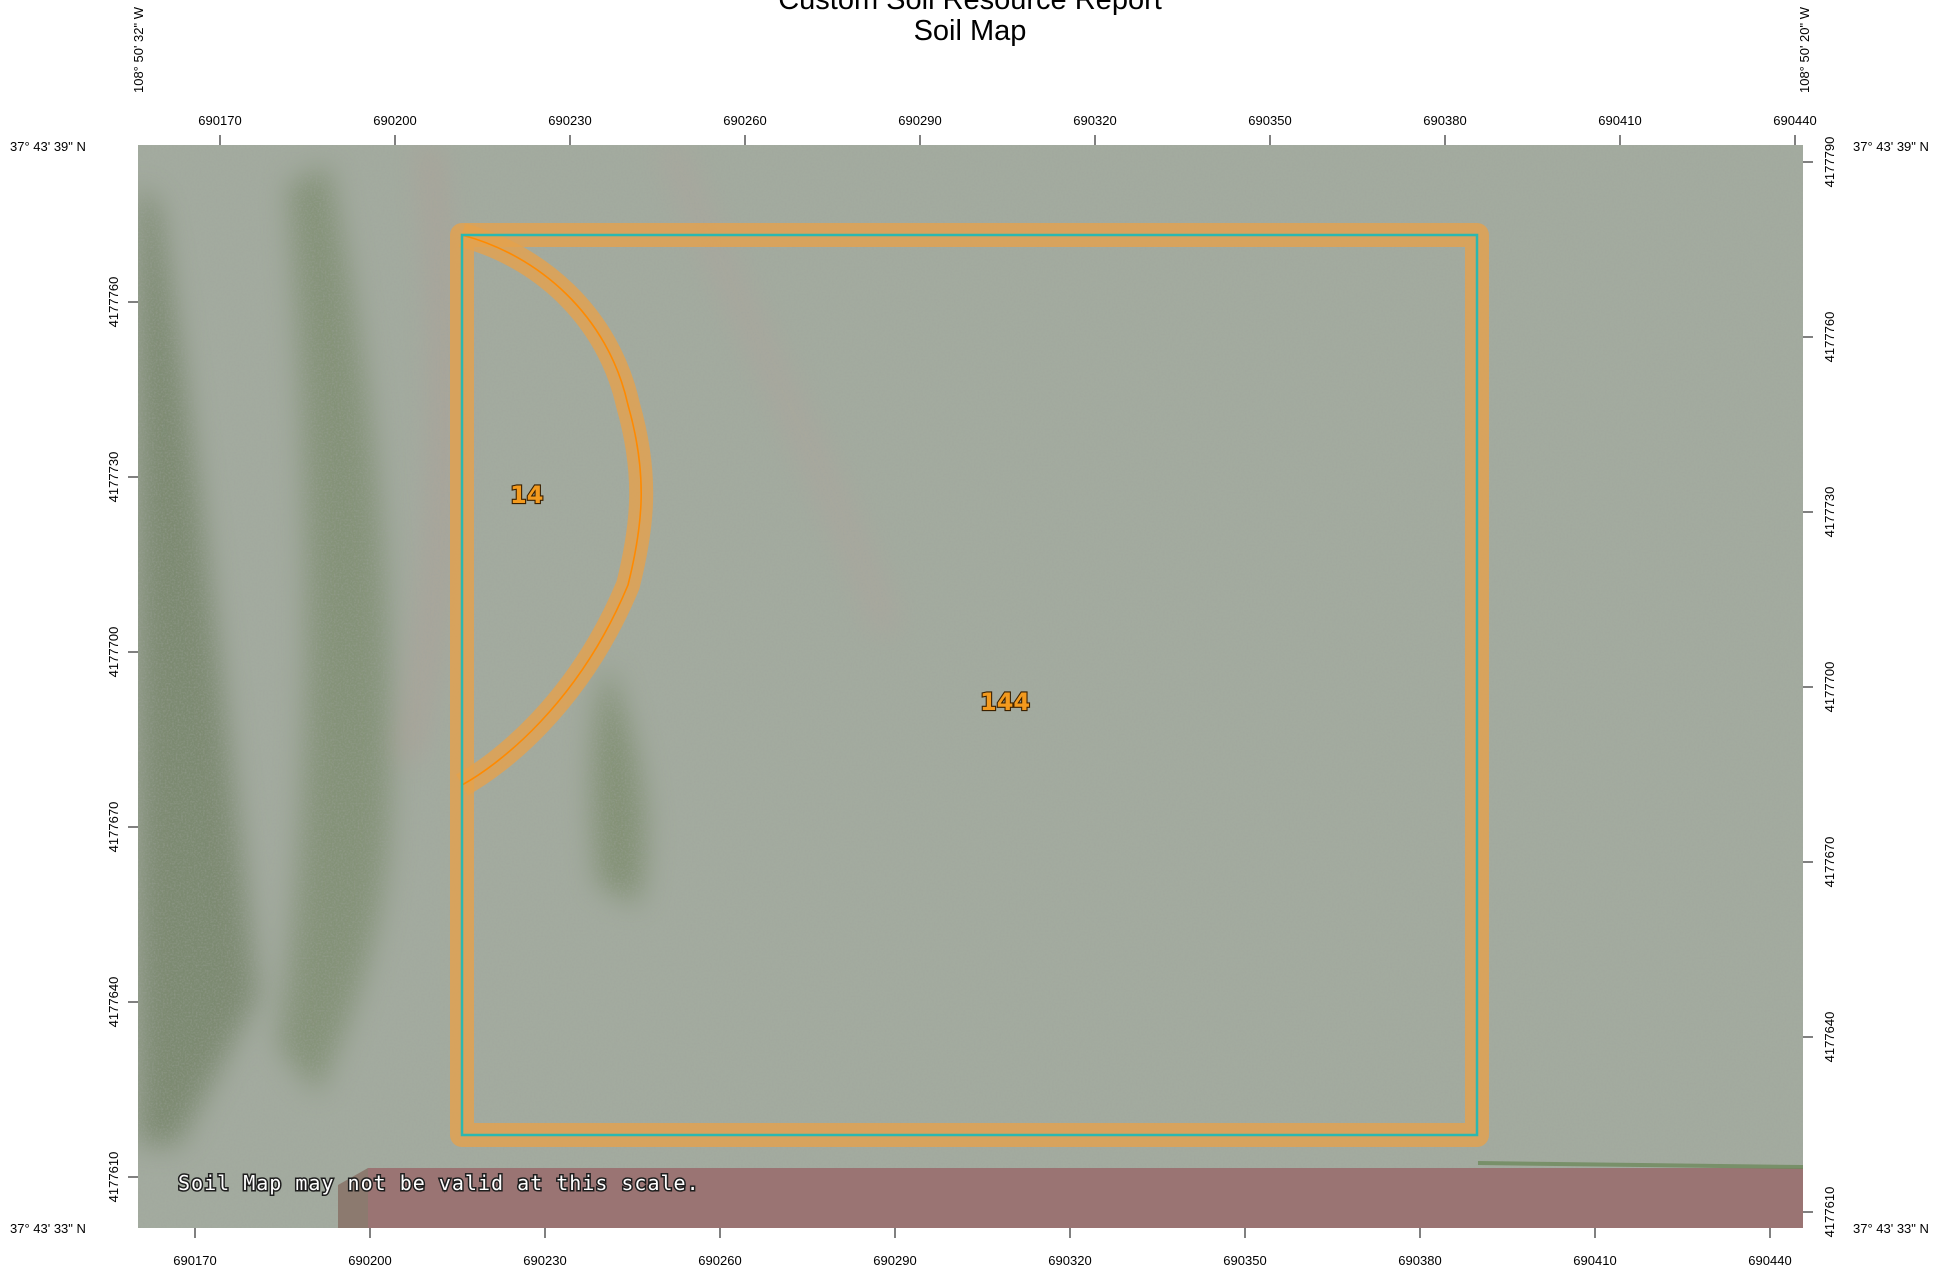 Image resolution: width=1940 pixels, height=1268 pixels. What do you see at coordinates (1005, 702) in the screenshot?
I see `map-unit-label: 144` at bounding box center [1005, 702].